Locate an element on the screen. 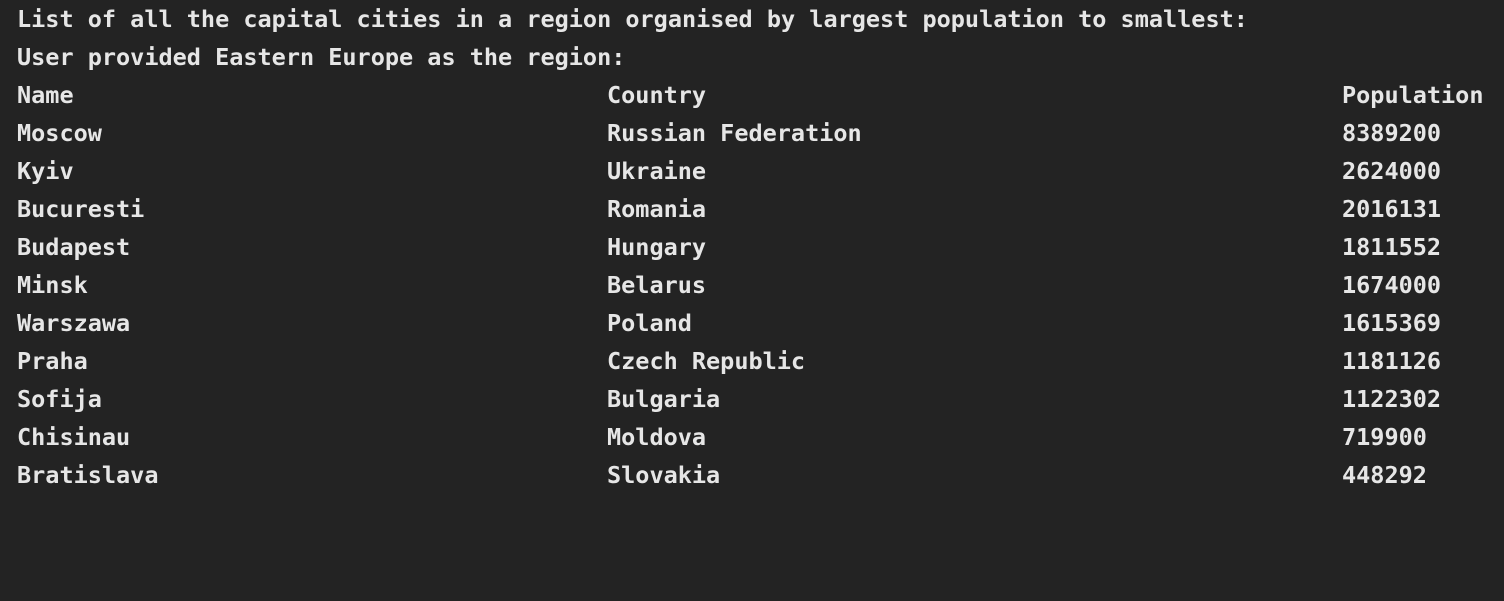 The image size is (1504, 601). city-name: Sofija is located at coordinates (59, 399).